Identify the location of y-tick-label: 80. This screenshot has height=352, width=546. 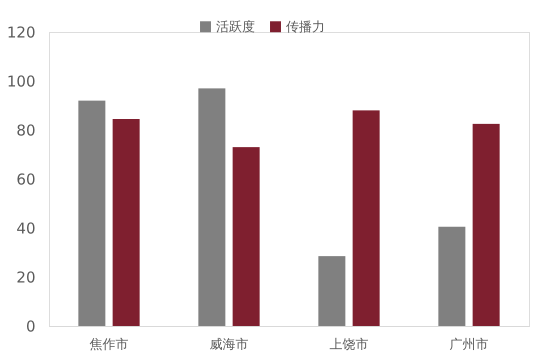
(26, 131).